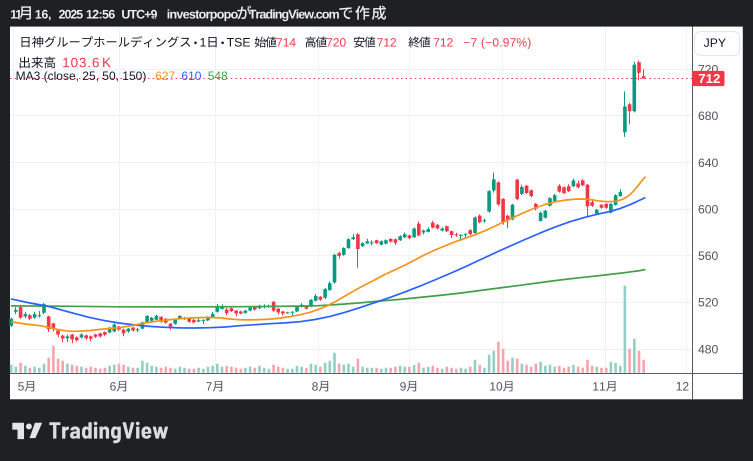 The height and width of the screenshot is (461, 753). Describe the element at coordinates (708, 210) in the screenshot. I see `svg-text: 600` at that location.